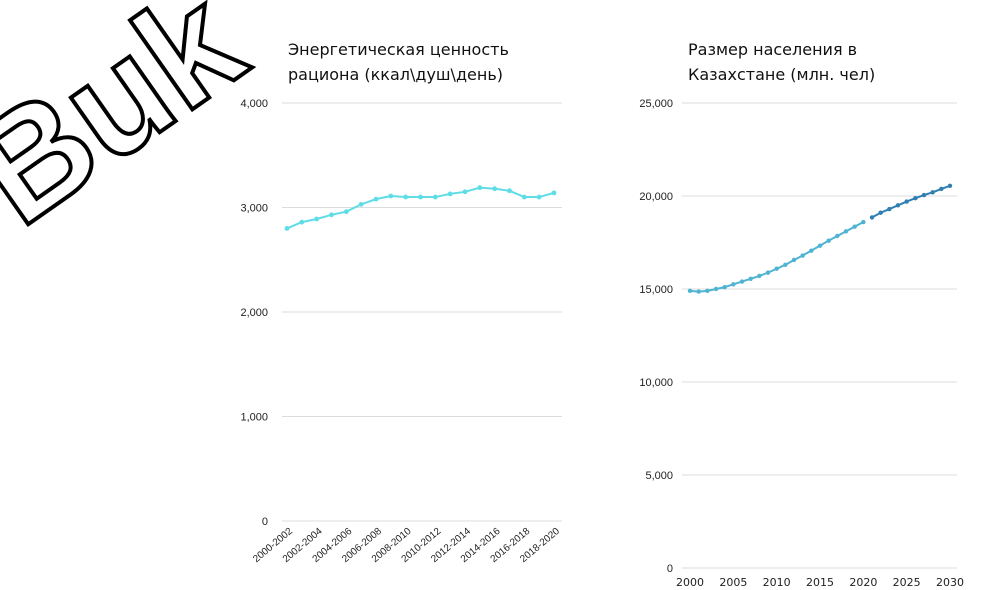 The height and width of the screenshot is (590, 987). I want to click on chart-population-y-tick-label: 20,000, so click(656, 197).